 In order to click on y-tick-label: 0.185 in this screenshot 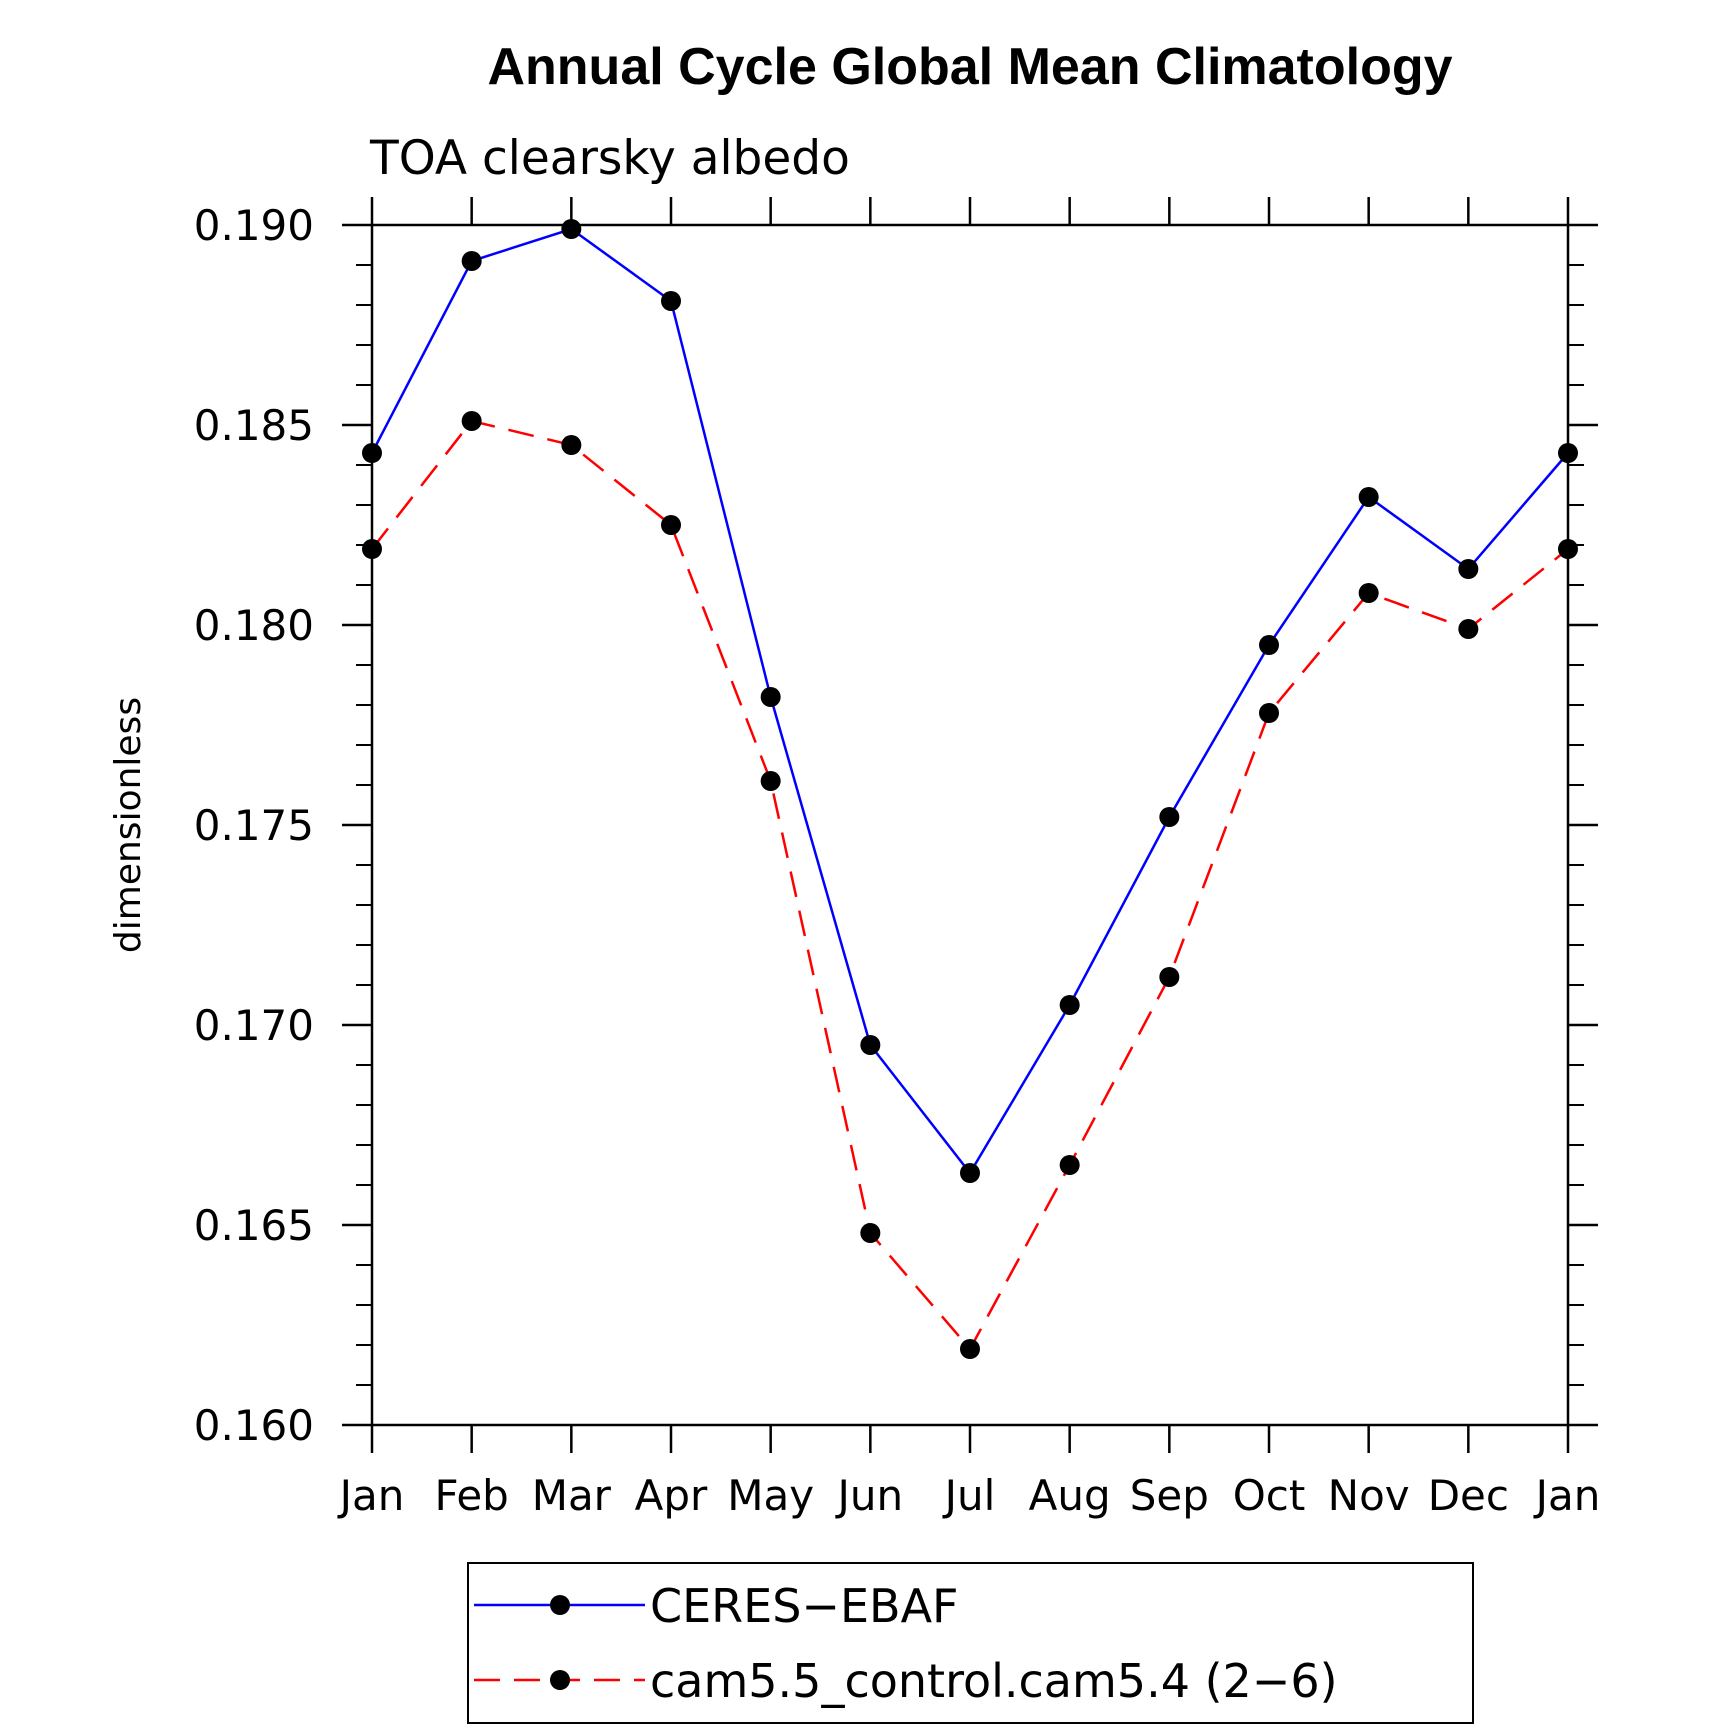, I will do `click(254, 425)`.